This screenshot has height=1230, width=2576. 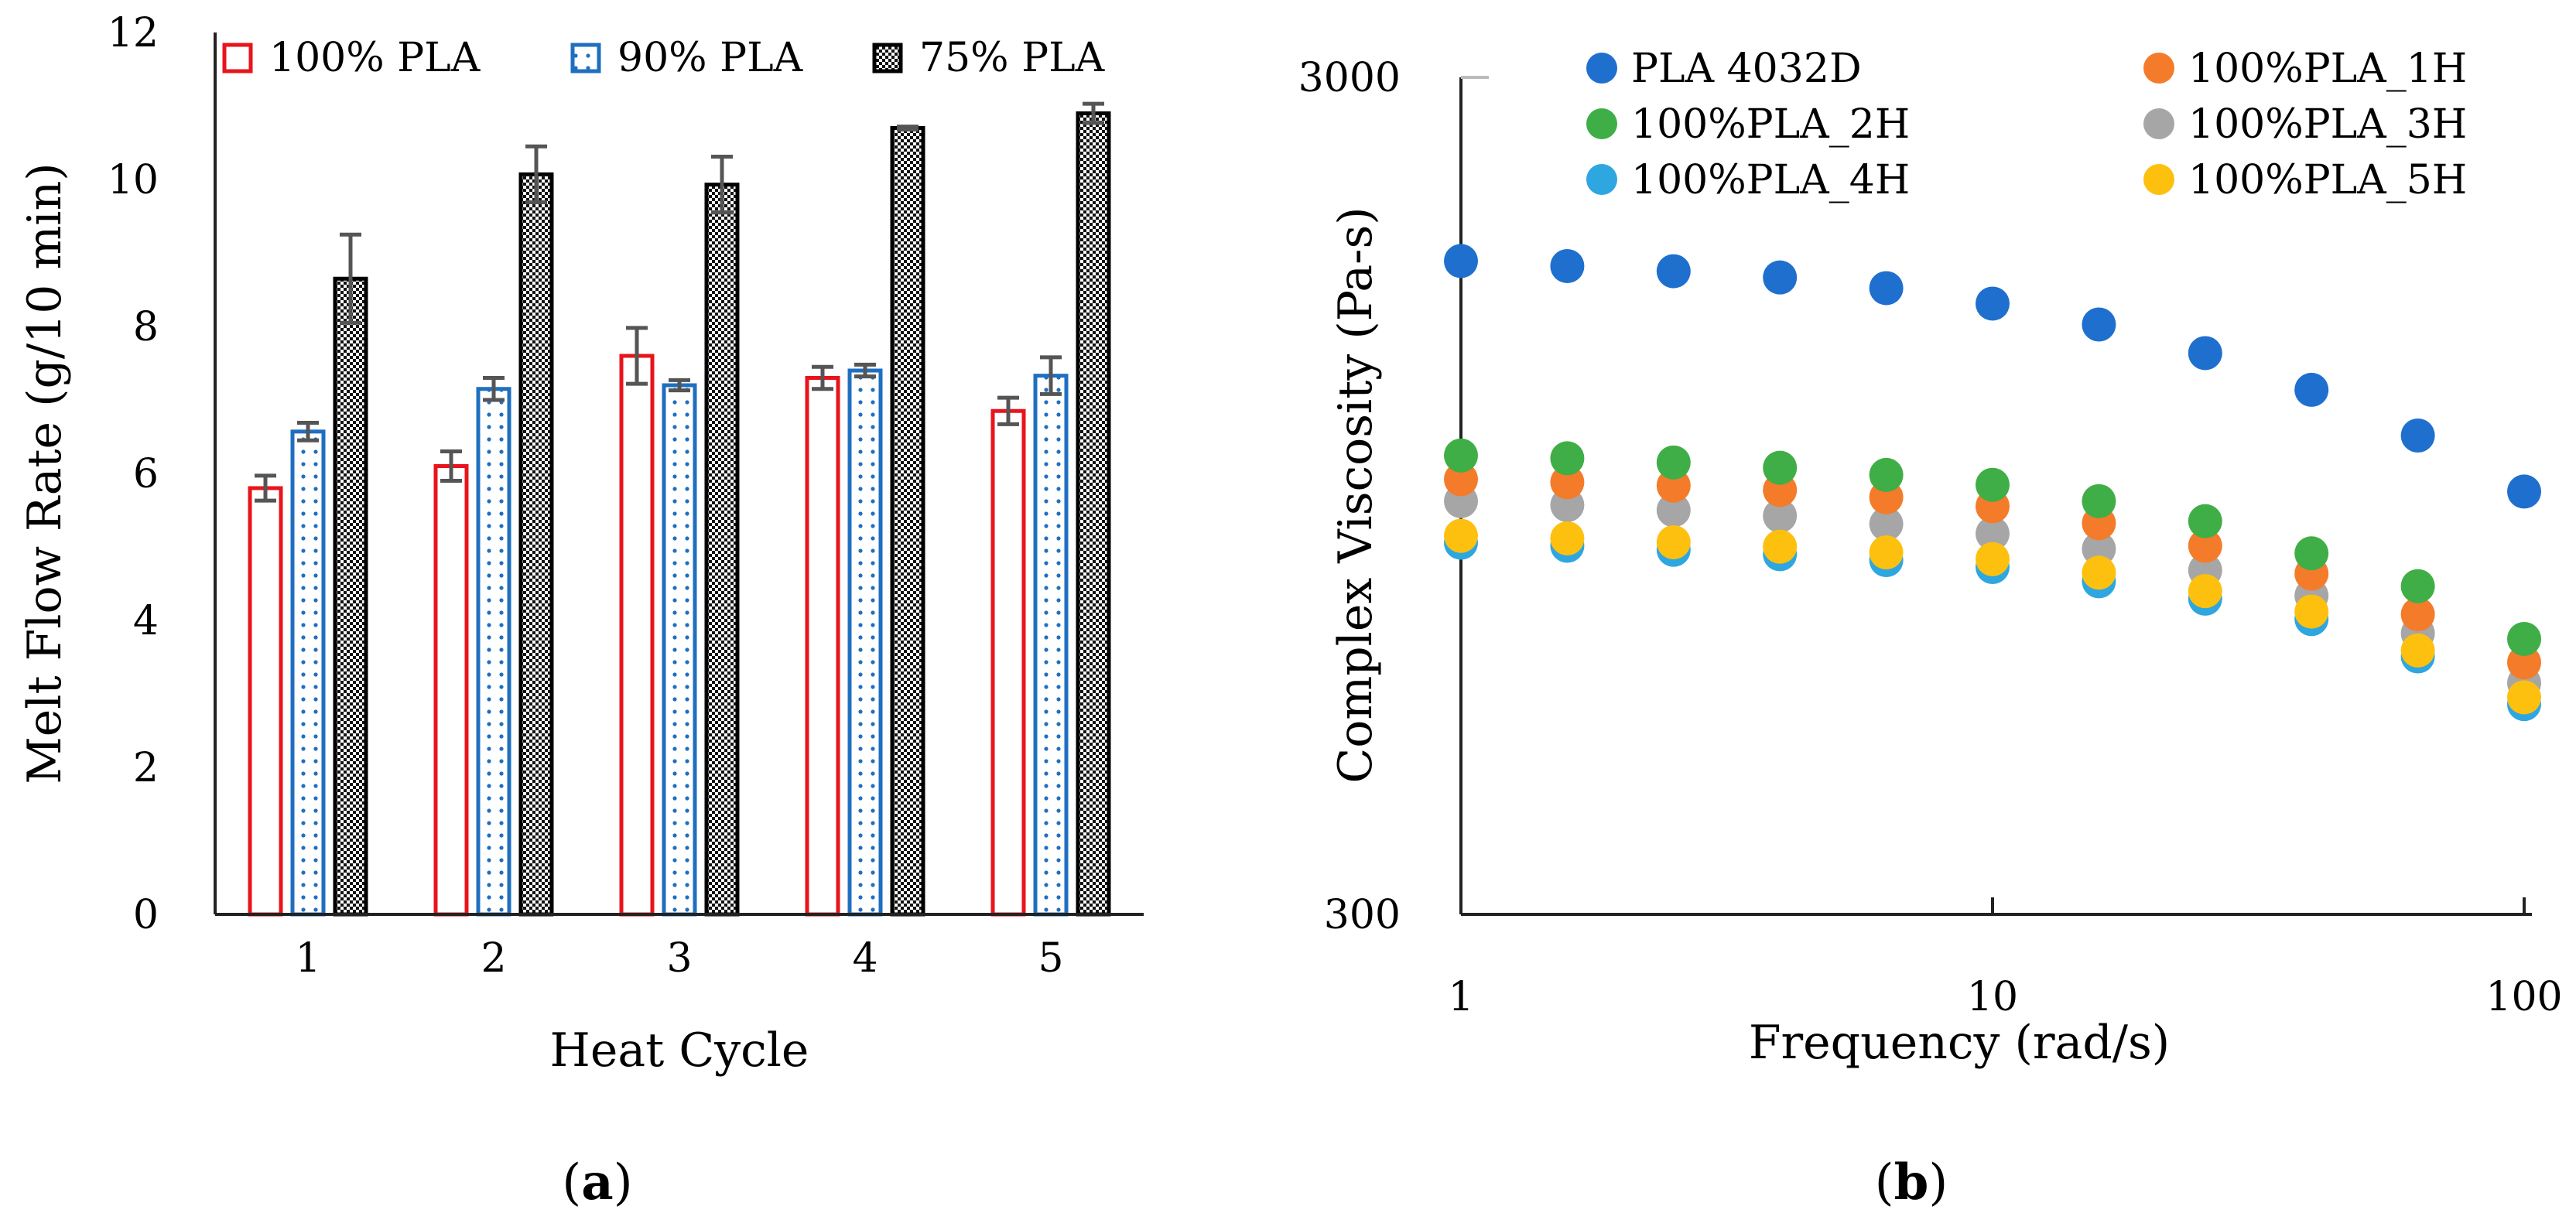 What do you see at coordinates (45, 473) in the screenshot?
I see `y-axis-label: Melt Flow Rate (g/10 min)` at bounding box center [45, 473].